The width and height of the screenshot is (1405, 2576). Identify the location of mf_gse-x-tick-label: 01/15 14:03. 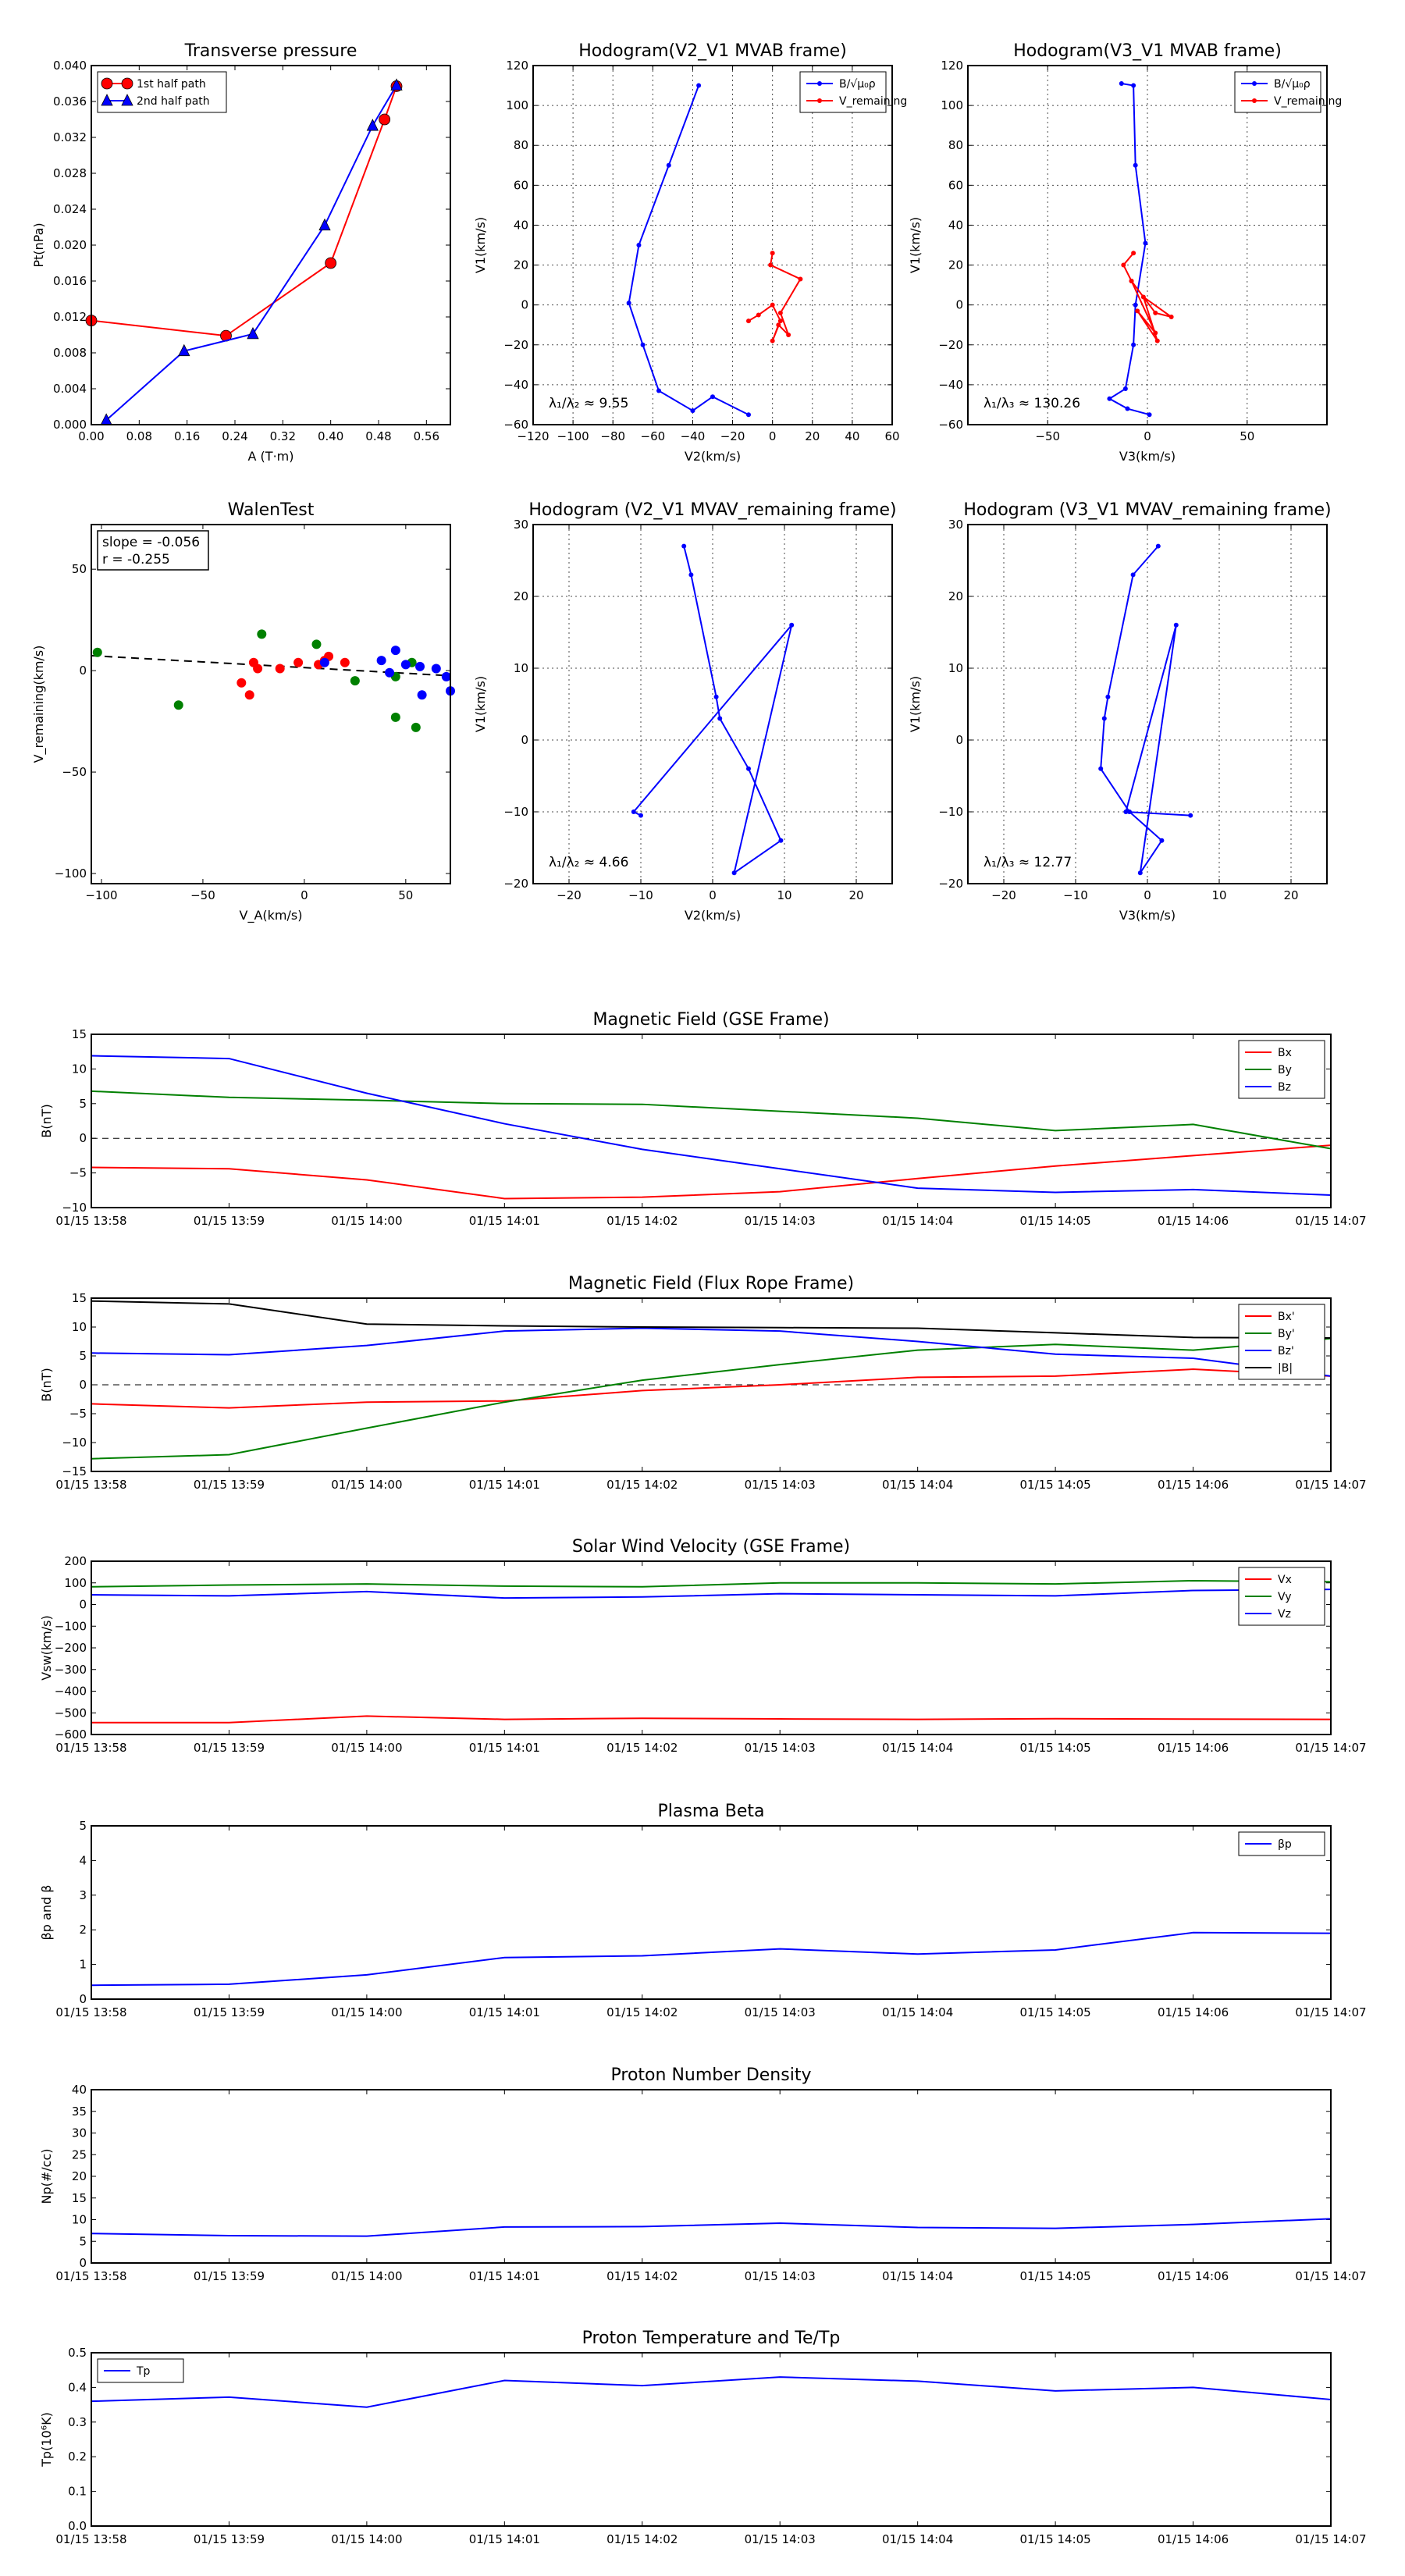
(781, 1221).